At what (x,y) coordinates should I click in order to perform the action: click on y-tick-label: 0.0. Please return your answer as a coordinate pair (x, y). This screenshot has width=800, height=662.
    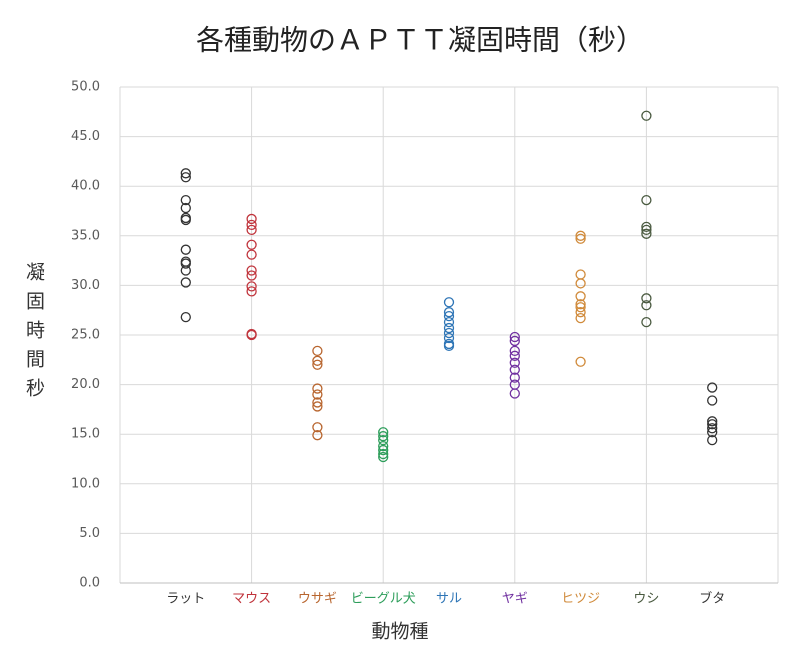
    Looking at the image, I should click on (89, 583).